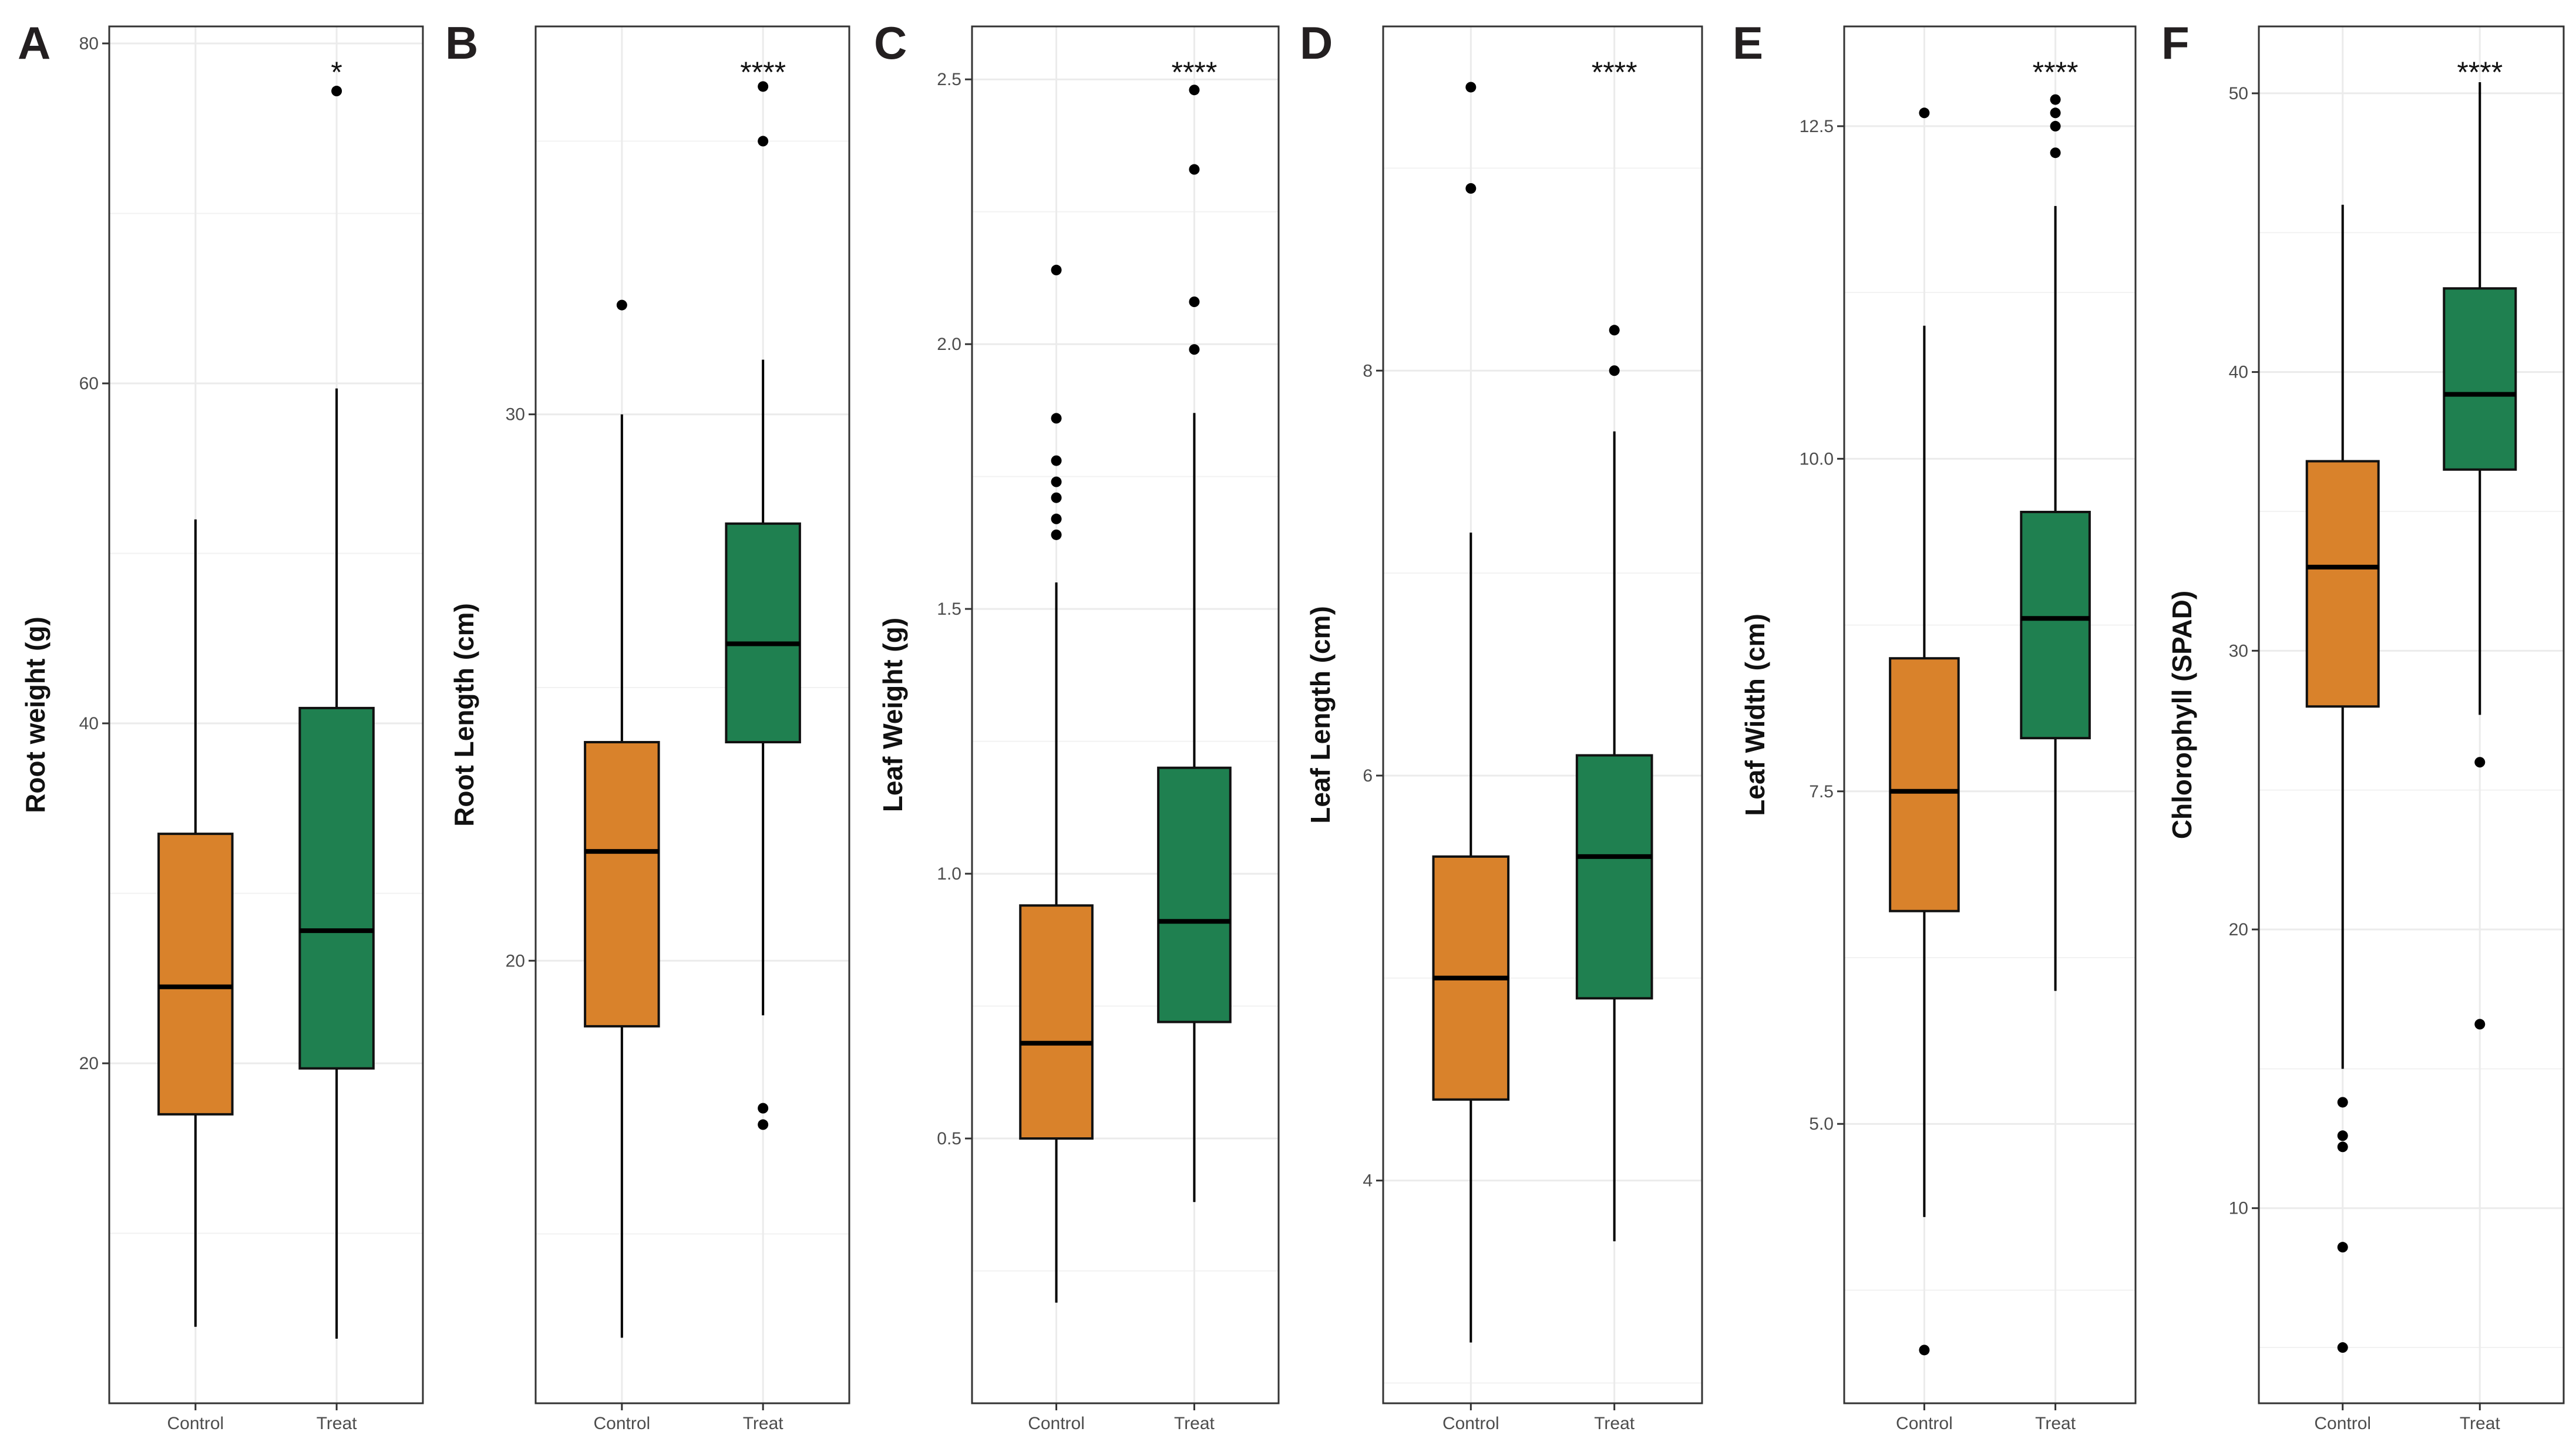 The width and height of the screenshot is (2576, 1452). What do you see at coordinates (949, 79) in the screenshot?
I see `y-tick-label: 2.5` at bounding box center [949, 79].